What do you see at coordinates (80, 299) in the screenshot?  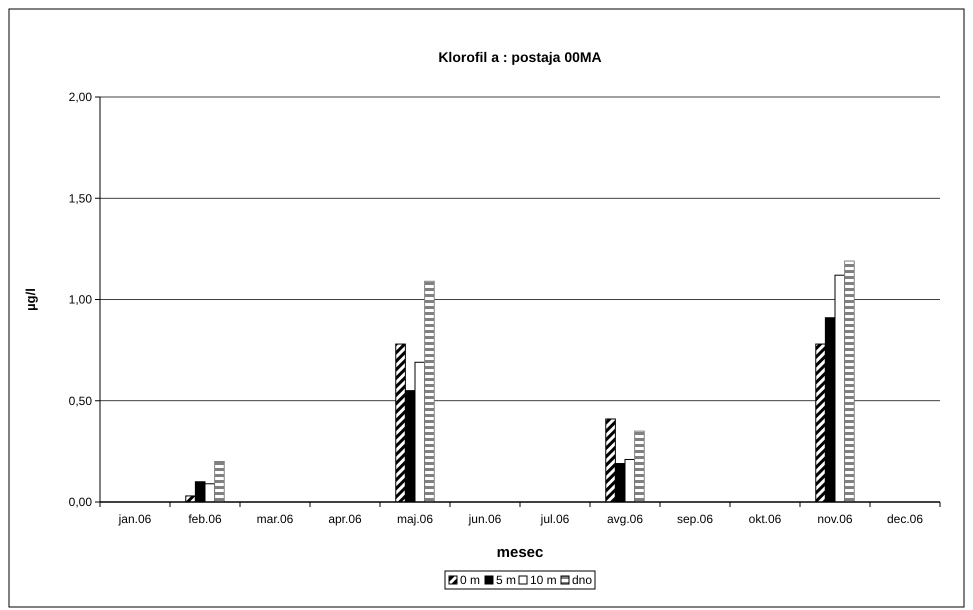 I see `y-tick-label: 1,00` at bounding box center [80, 299].